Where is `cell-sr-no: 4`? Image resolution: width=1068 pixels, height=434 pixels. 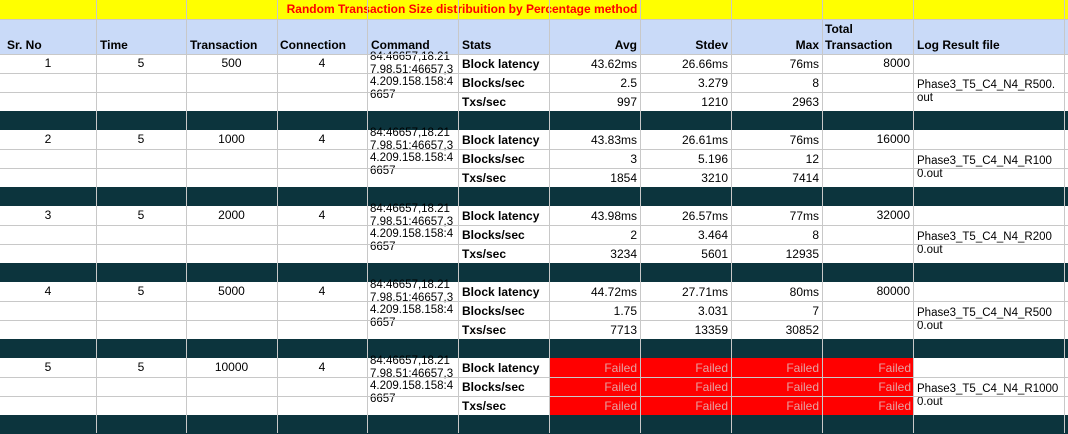
cell-sr-no: 4 is located at coordinates (48, 291).